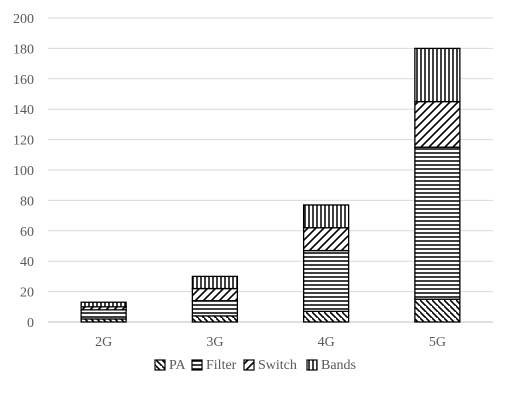  Describe the element at coordinates (27, 232) in the screenshot. I see `y-tick-label: 60` at that location.